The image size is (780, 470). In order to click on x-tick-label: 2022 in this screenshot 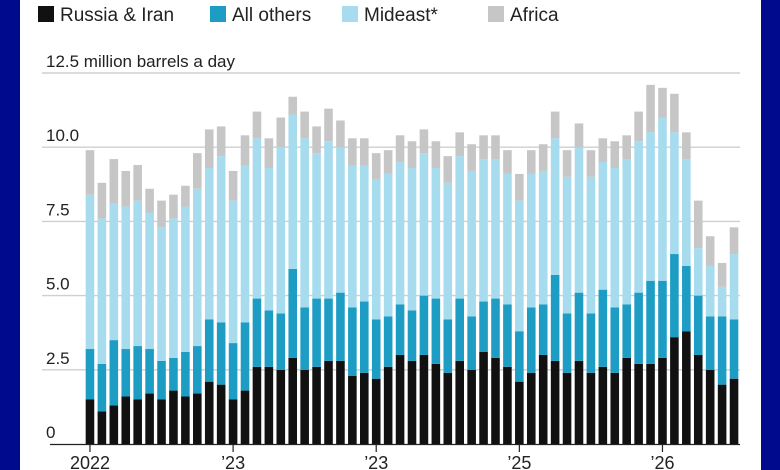, I will do `click(90, 461)`.